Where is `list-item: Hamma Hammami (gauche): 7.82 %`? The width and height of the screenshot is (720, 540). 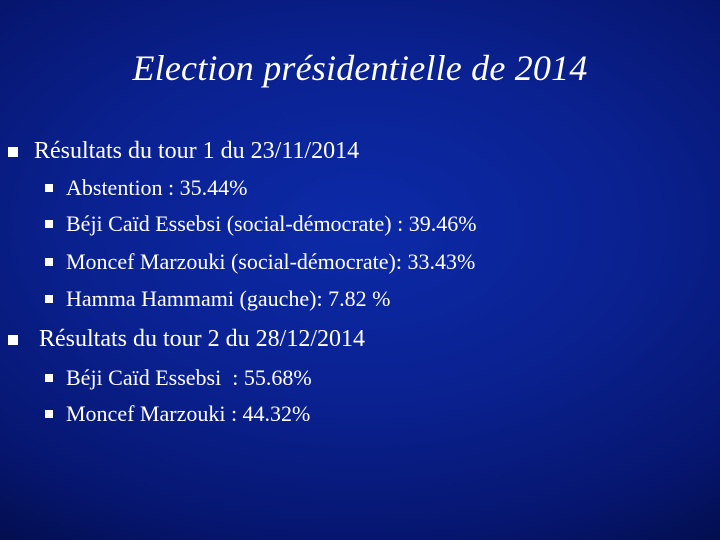
list-item: Hamma Hammami (gauche): 7.82 % is located at coordinates (360, 299).